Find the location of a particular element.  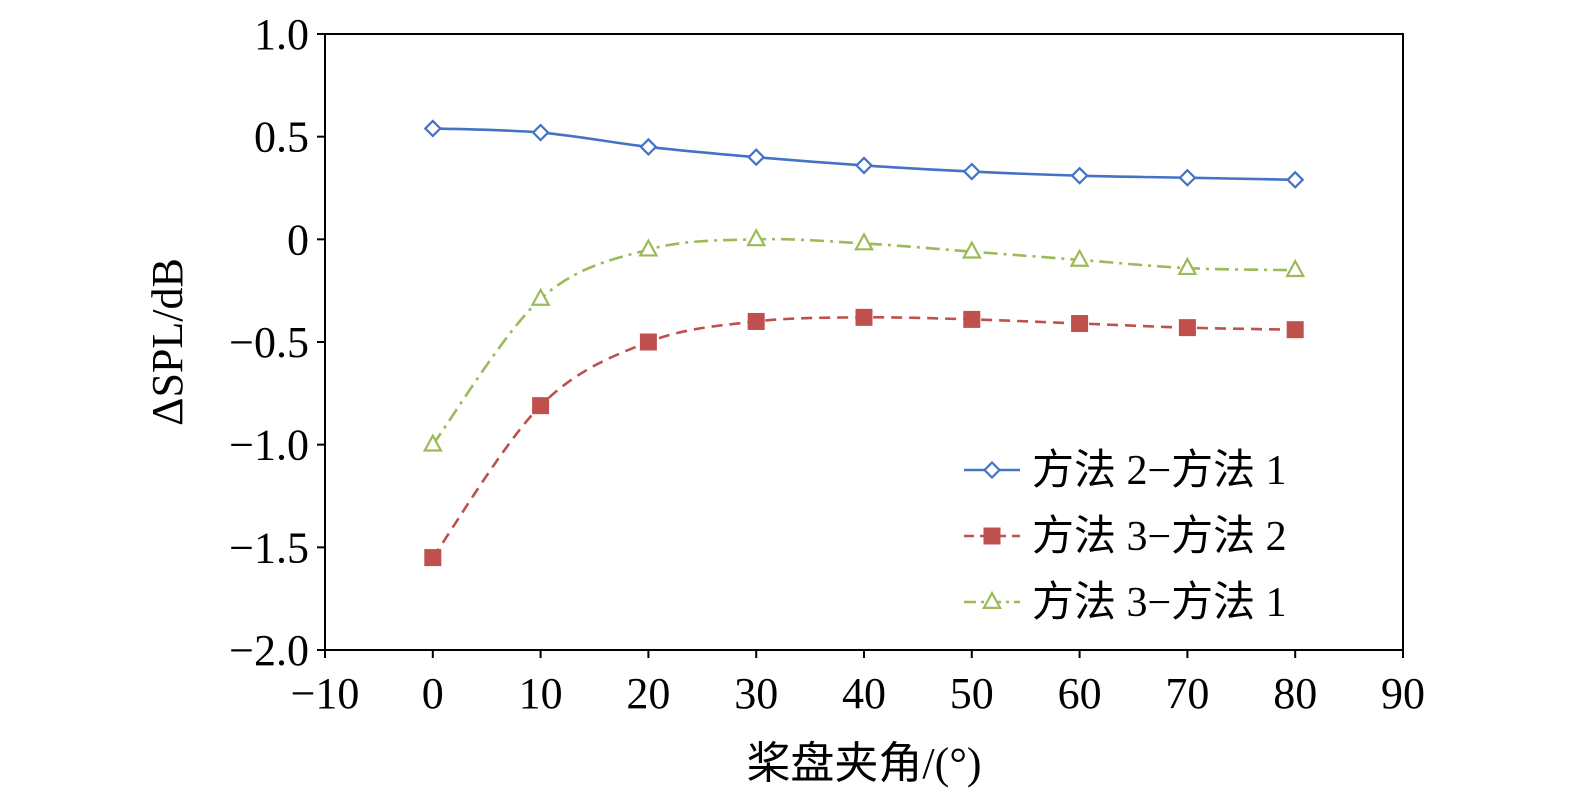

x-tick-label: 0 is located at coordinates (433, 693).